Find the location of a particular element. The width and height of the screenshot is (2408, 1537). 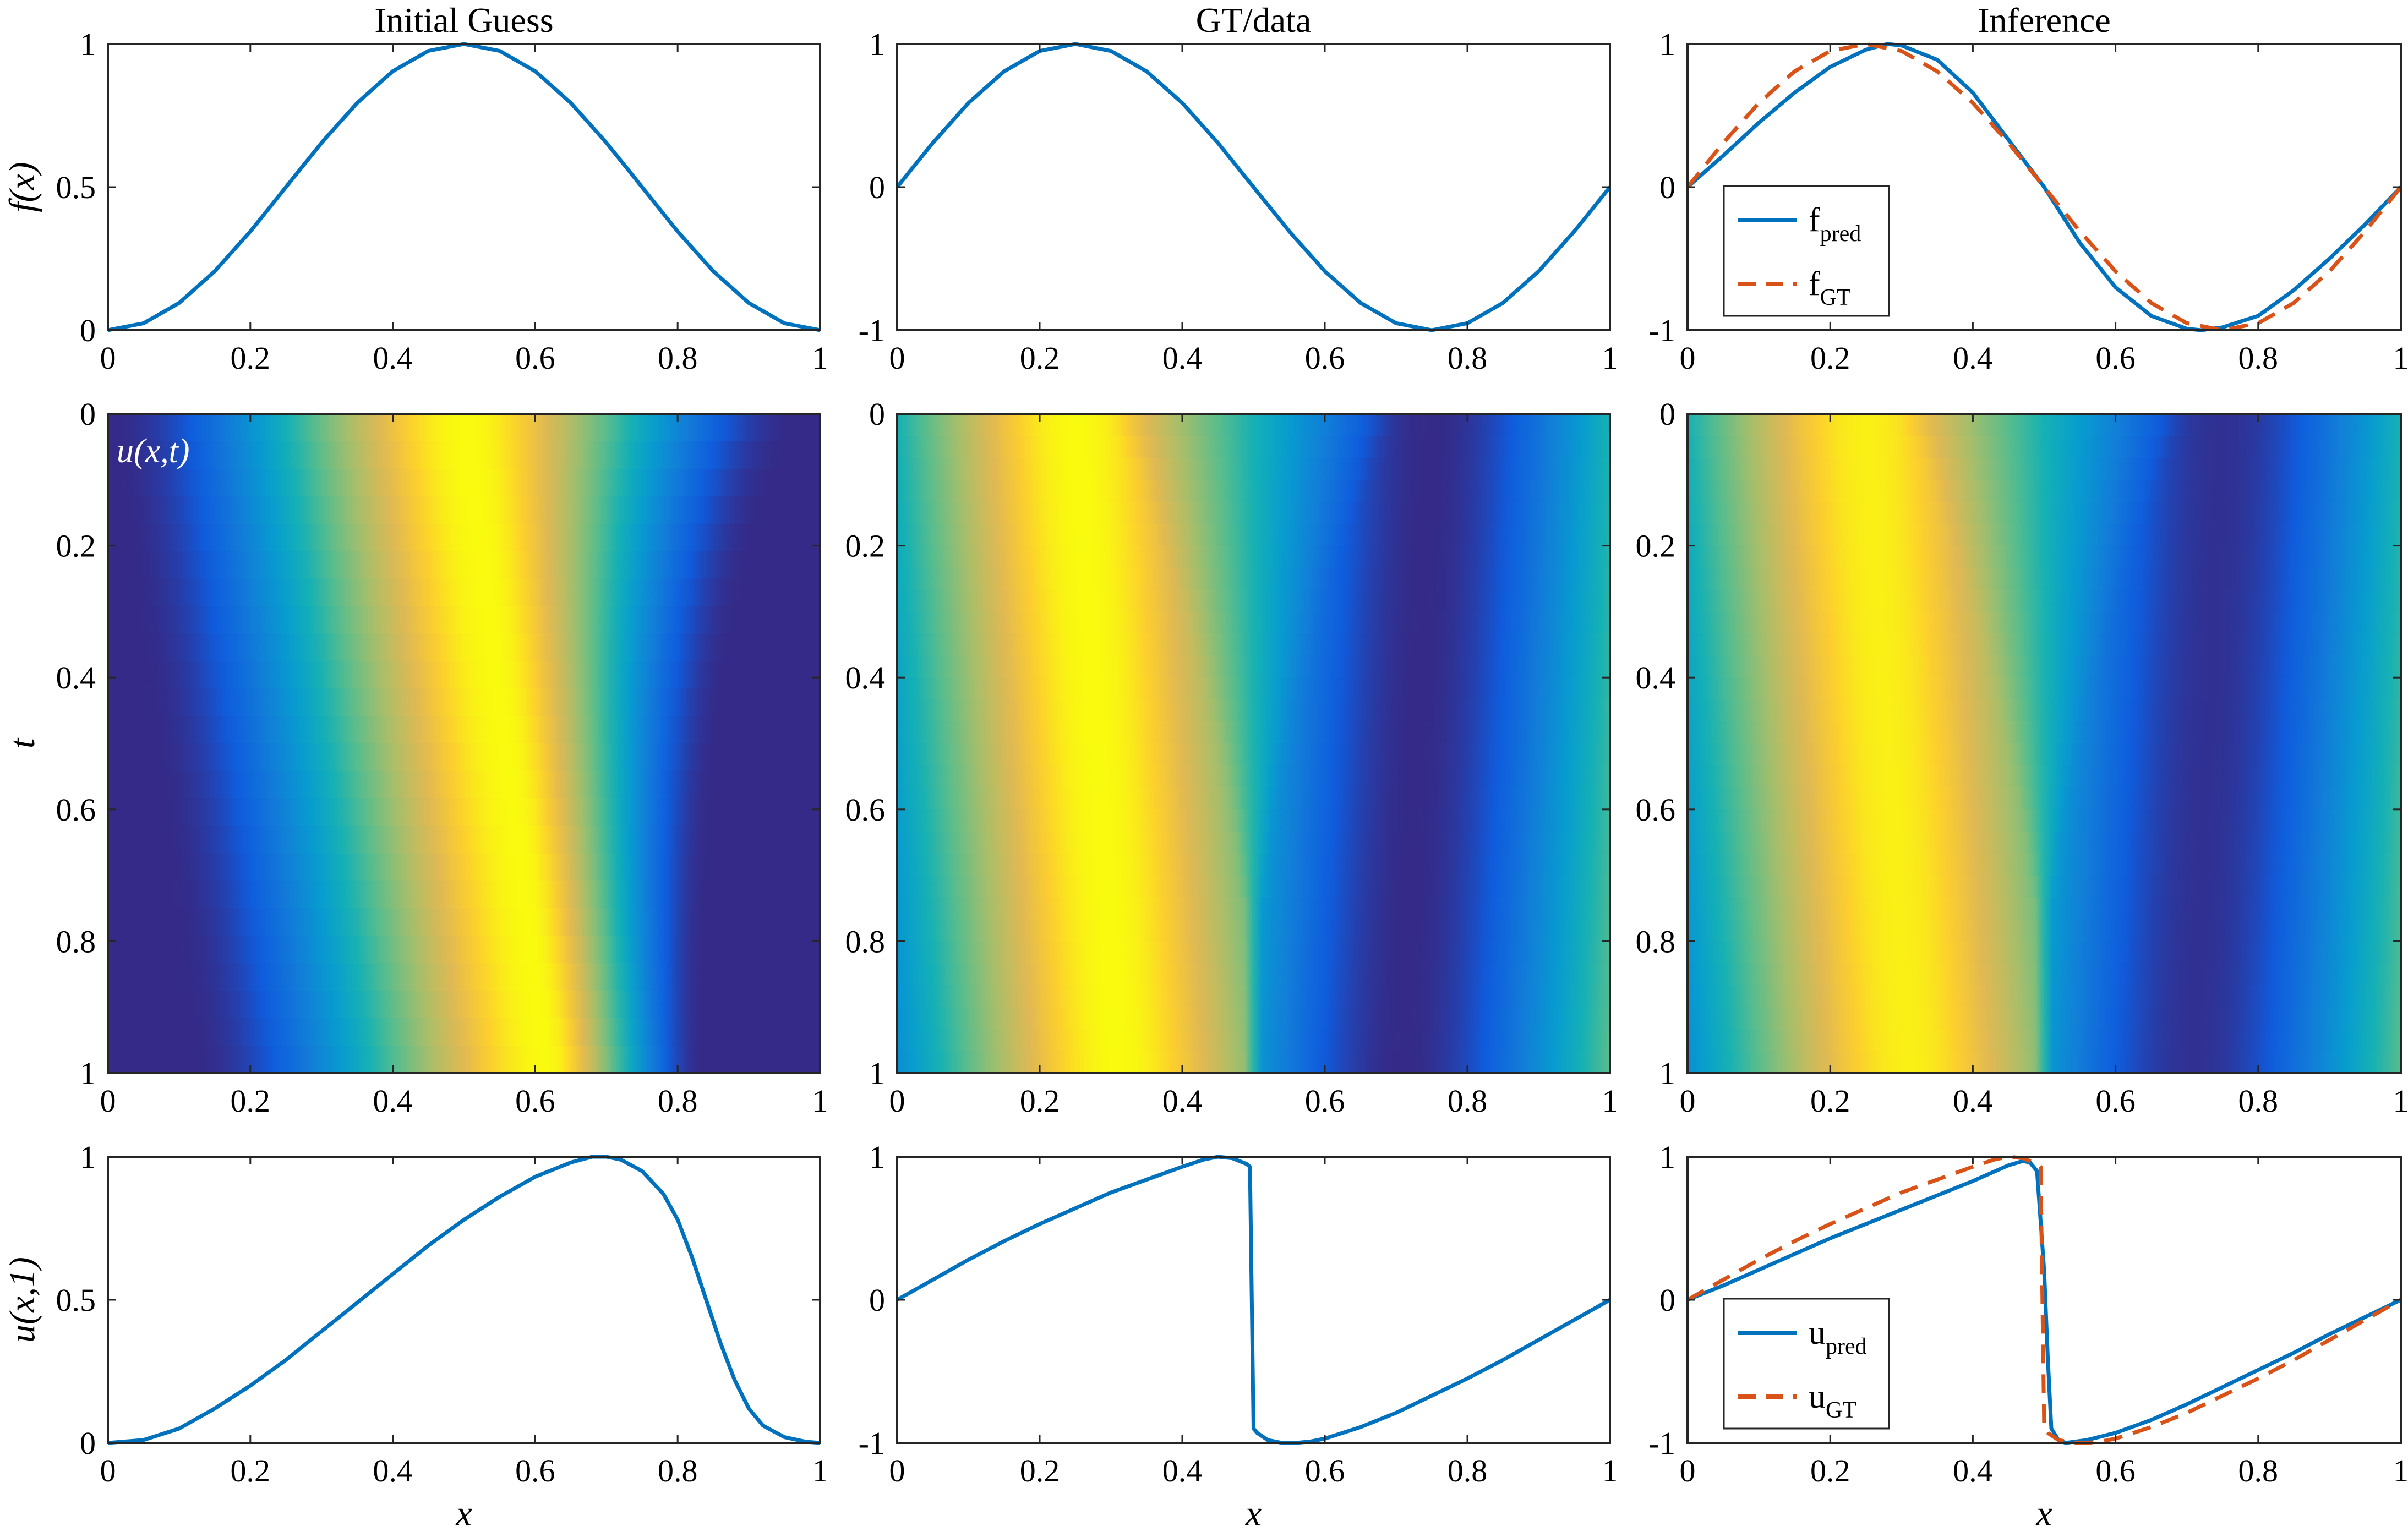

top-mid-xtick-label: 0 is located at coordinates (897, 358).